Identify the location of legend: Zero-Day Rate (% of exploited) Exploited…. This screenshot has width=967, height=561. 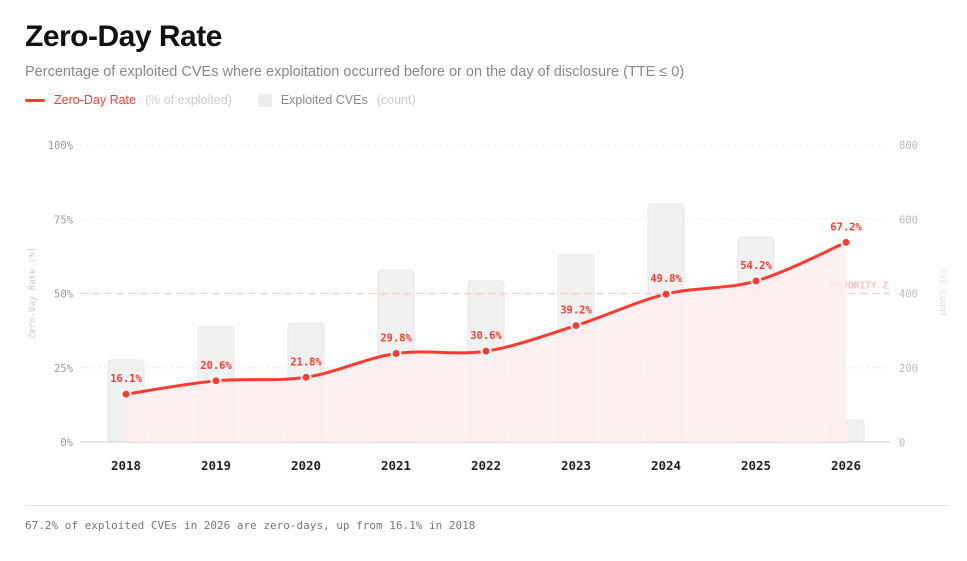
(220, 100).